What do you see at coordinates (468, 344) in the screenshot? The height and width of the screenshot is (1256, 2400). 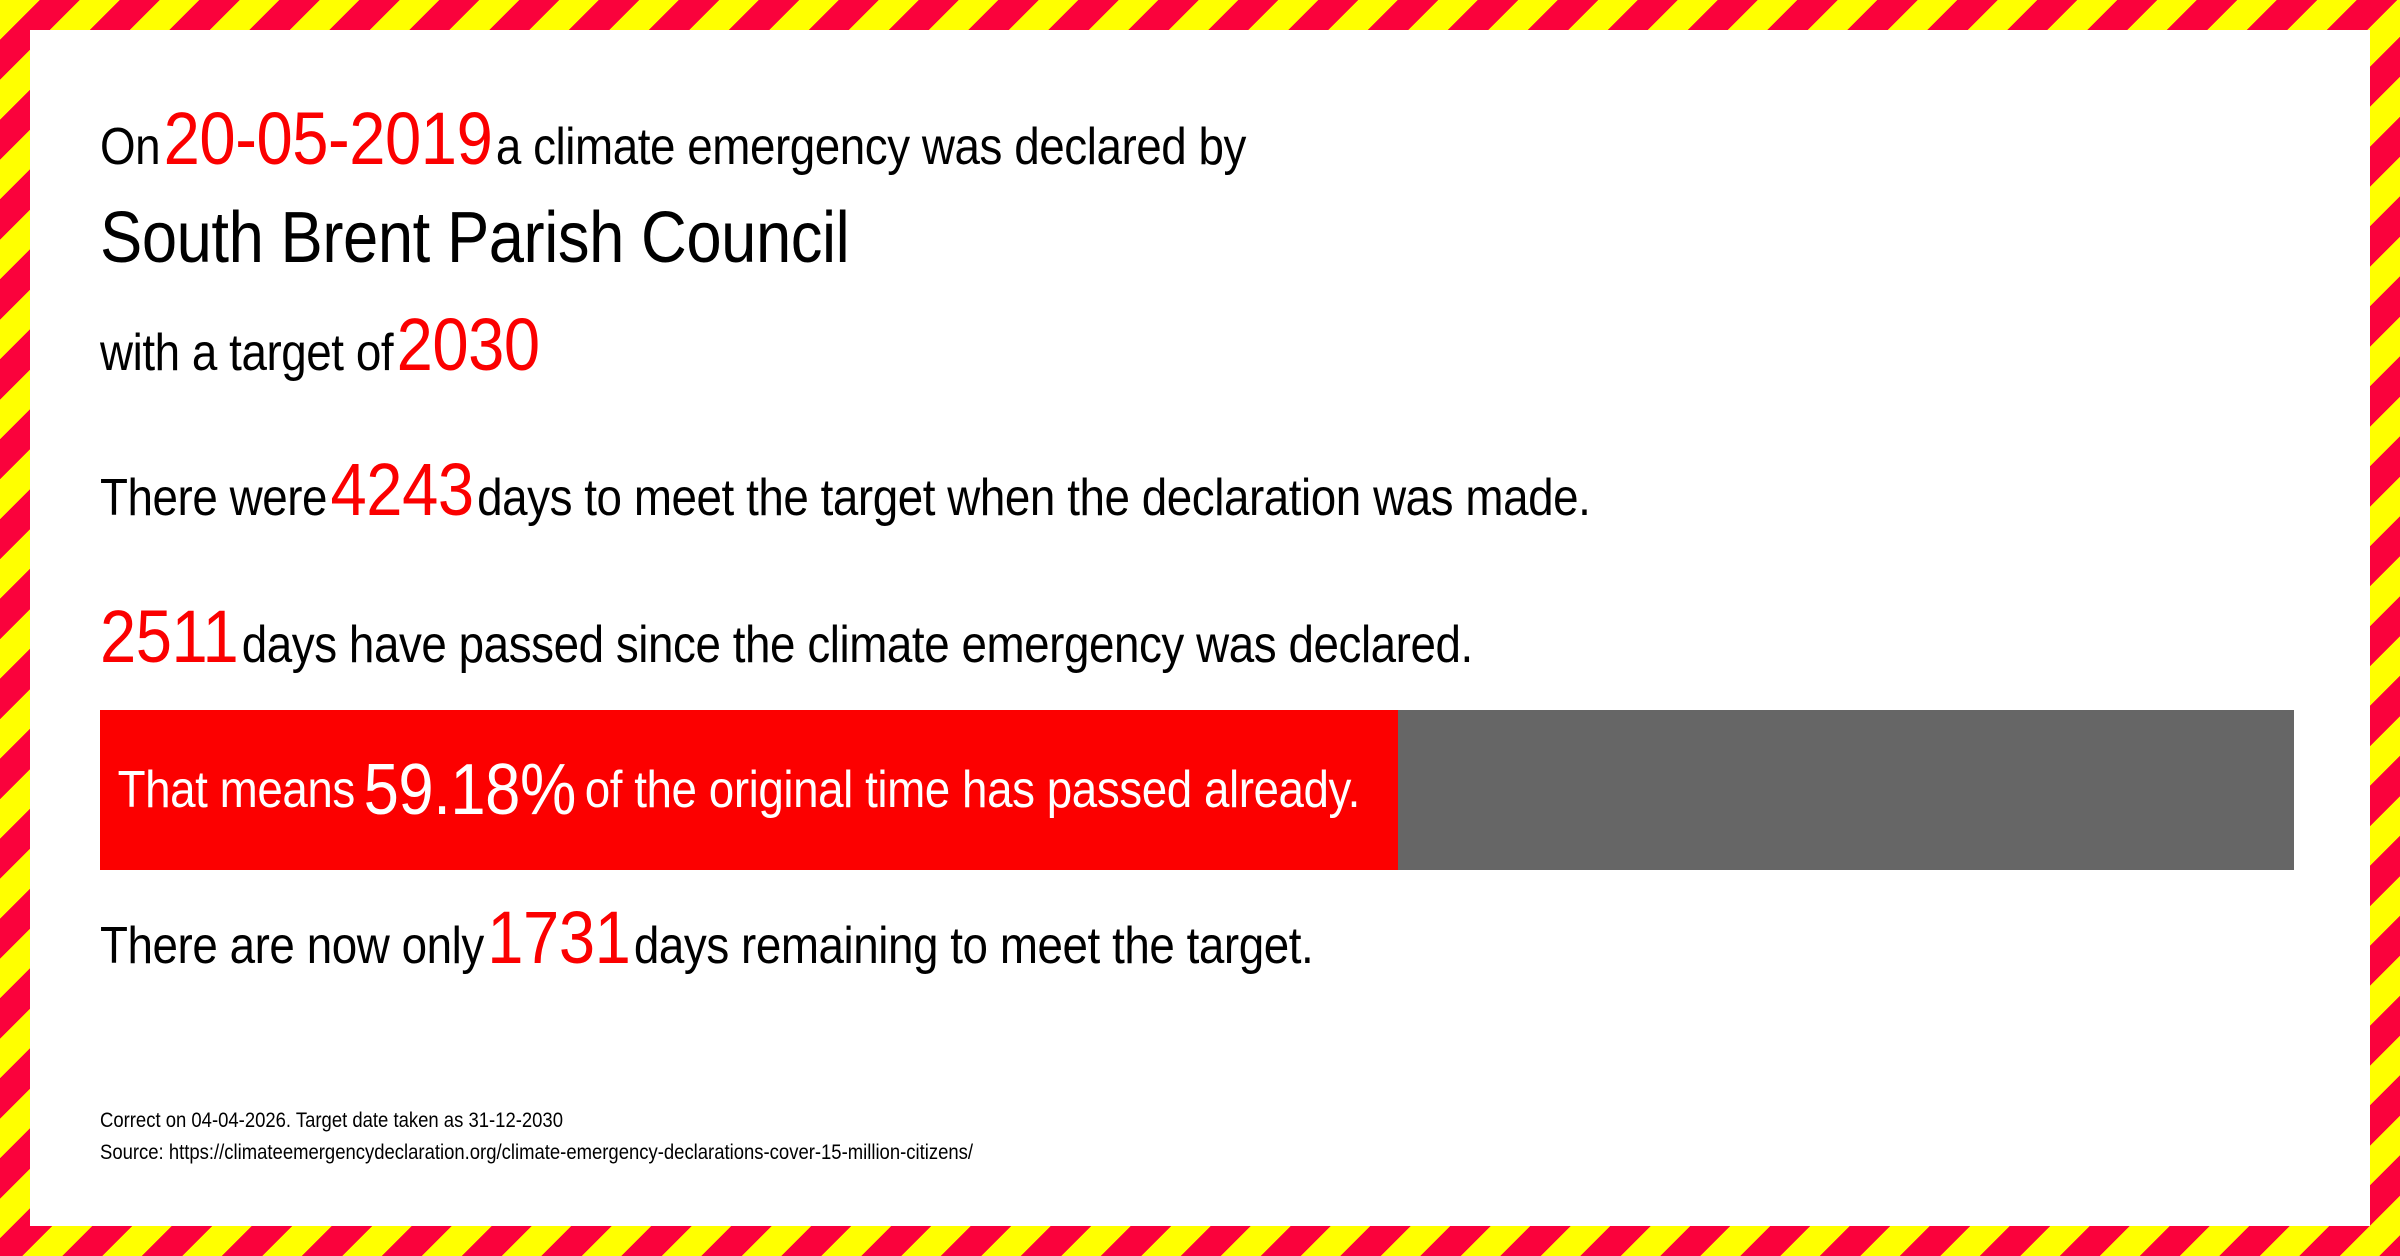 I see `target-year: 2030` at bounding box center [468, 344].